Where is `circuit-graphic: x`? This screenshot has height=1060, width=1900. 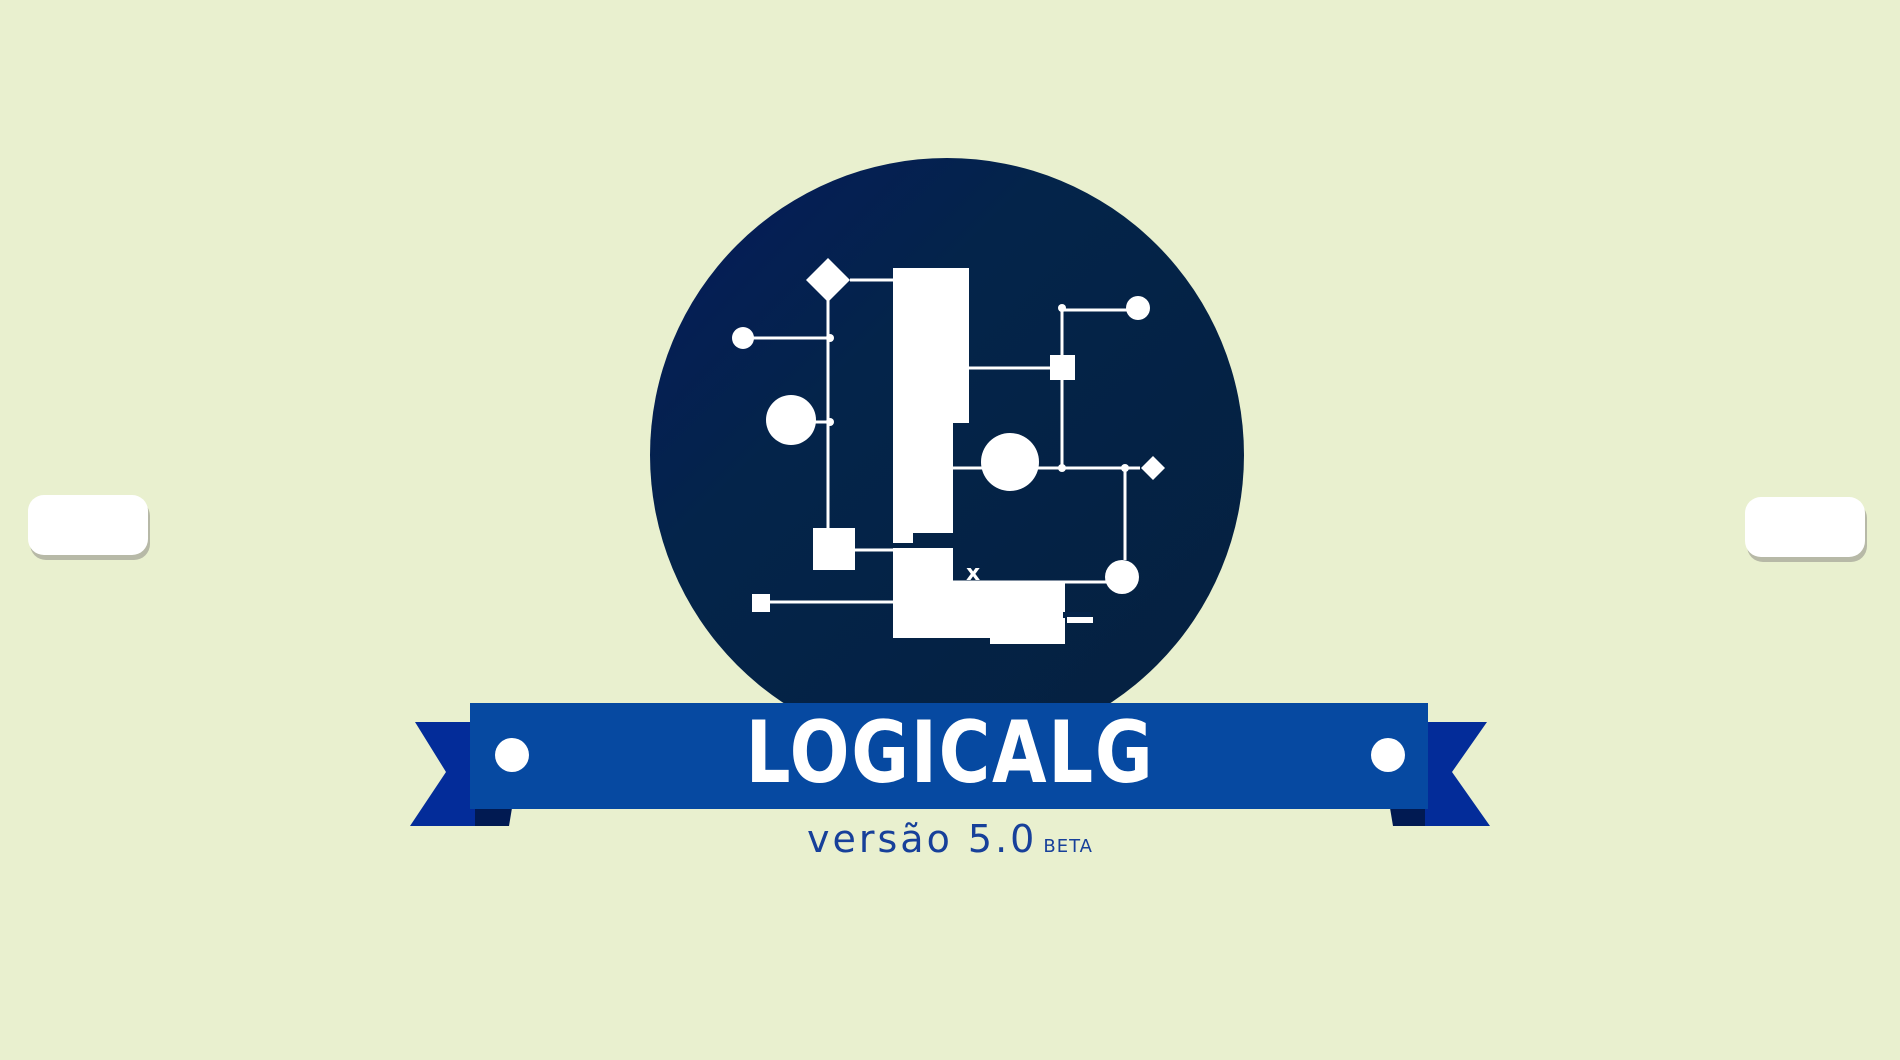 circuit-graphic: x is located at coordinates (948, 451).